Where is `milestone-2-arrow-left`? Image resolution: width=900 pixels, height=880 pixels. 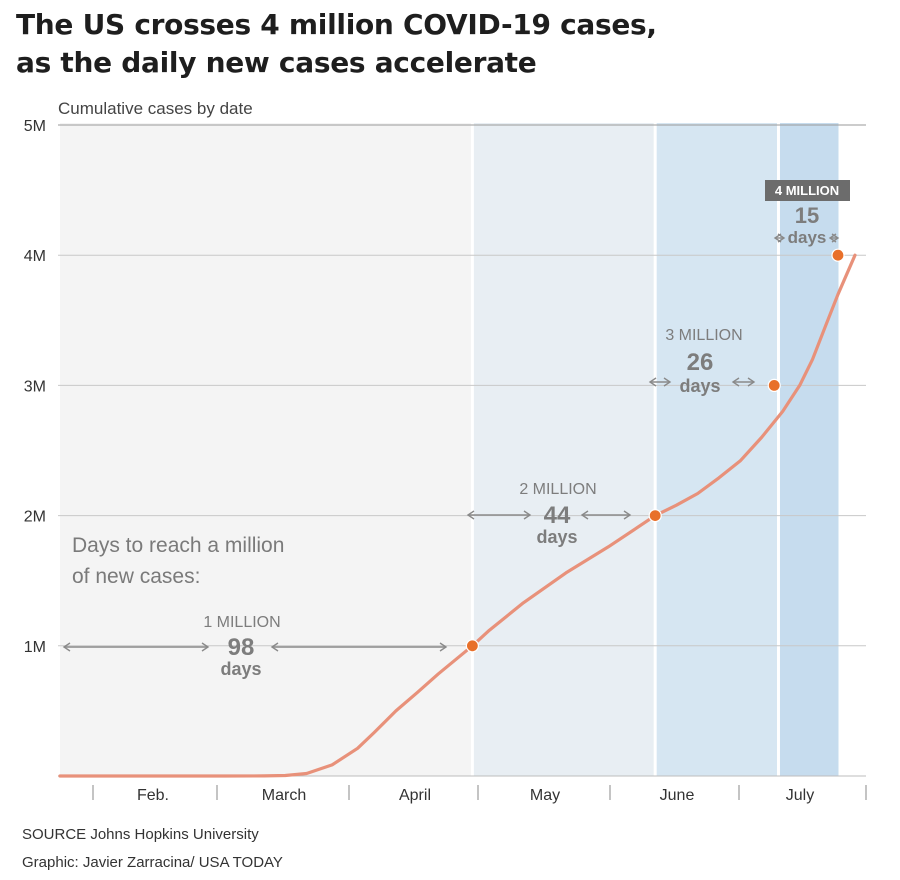 milestone-2-arrow-left is located at coordinates (499, 515).